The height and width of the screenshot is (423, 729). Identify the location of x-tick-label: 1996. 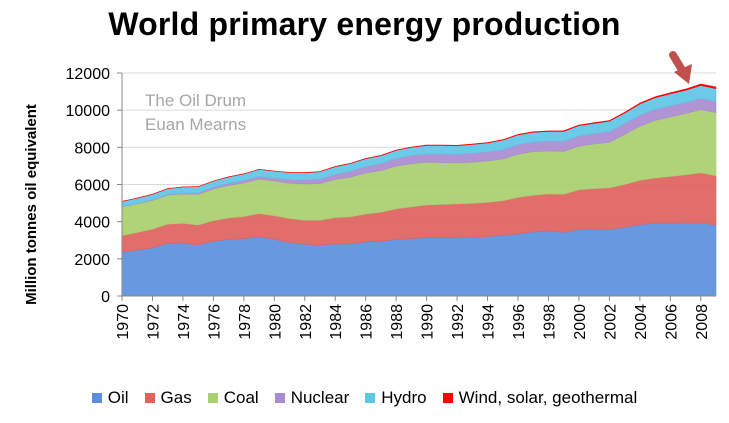
(519, 322).